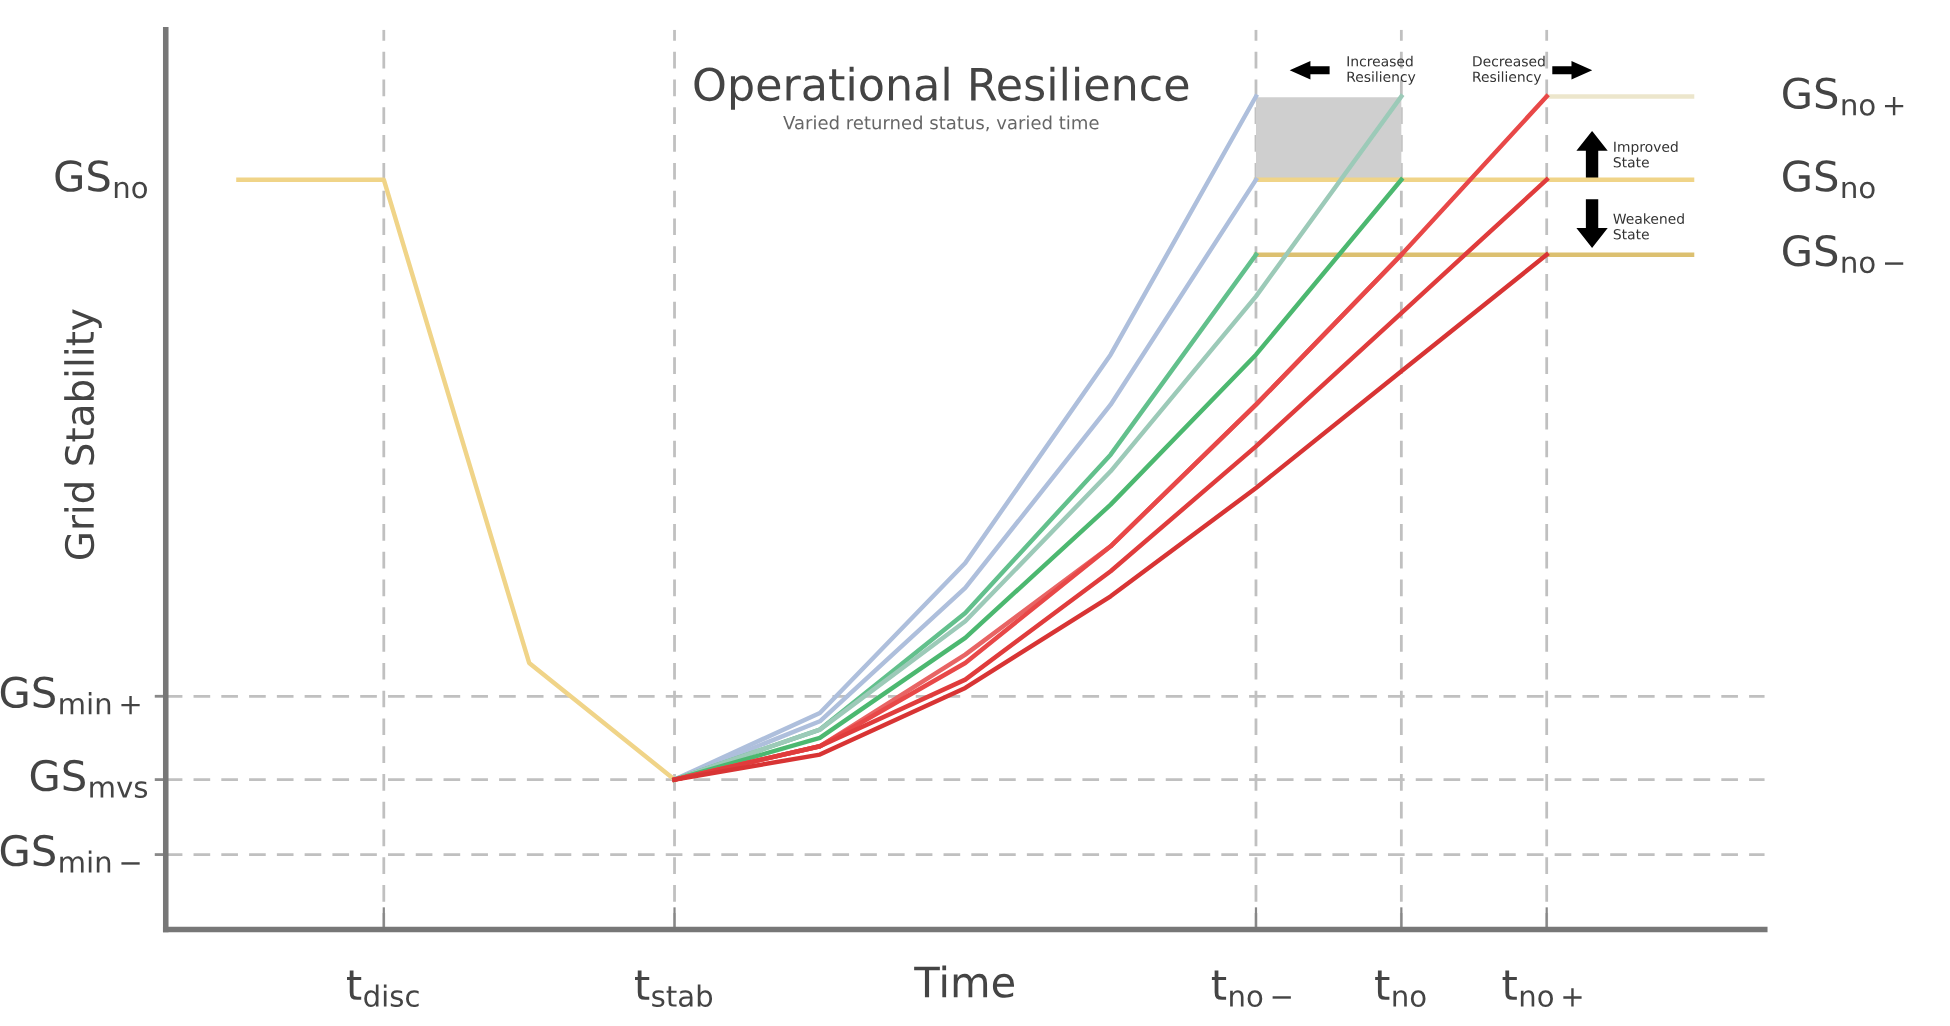  Describe the element at coordinates (70, 853) in the screenshot. I see `ref-line-label: GS$_{min−}$` at that location.